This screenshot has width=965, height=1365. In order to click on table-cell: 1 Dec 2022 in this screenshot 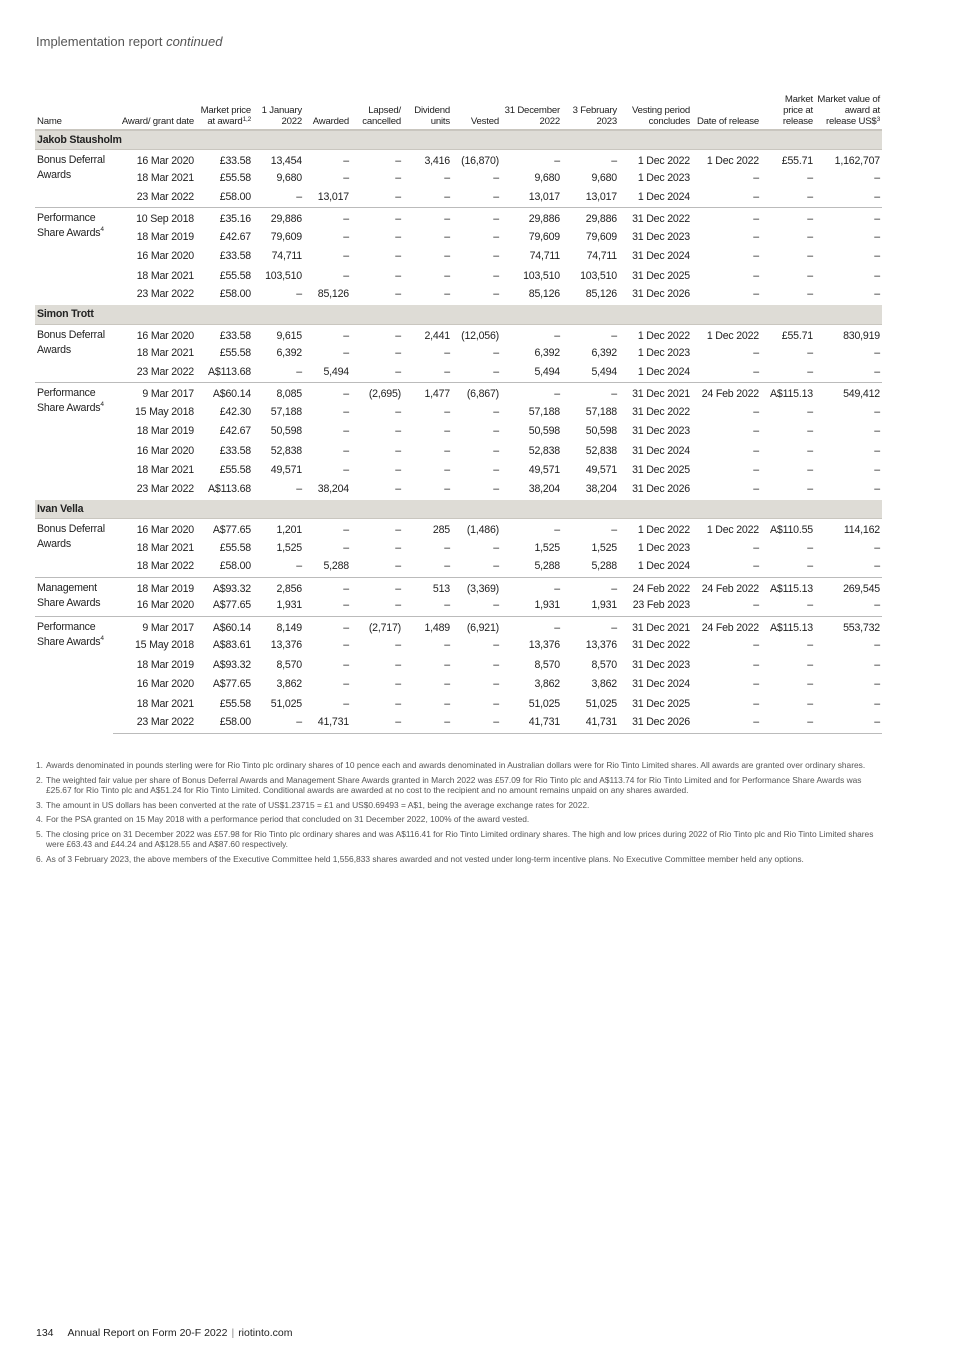, I will do `click(663, 530)`.